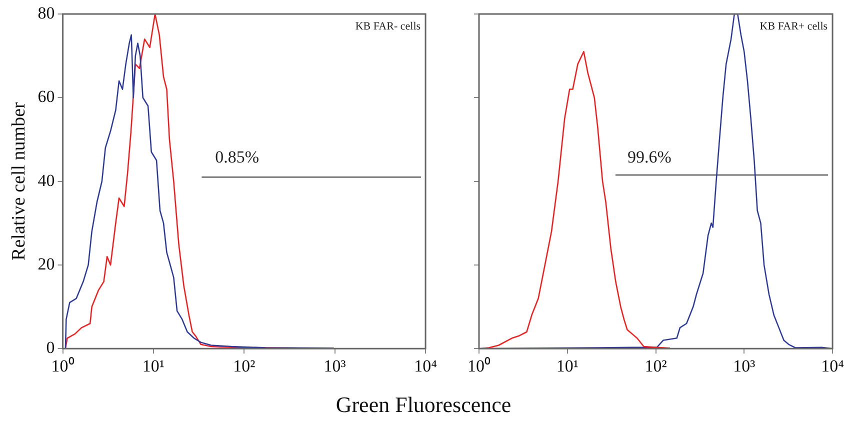 Image resolution: width=847 pixels, height=426 pixels. I want to click on annotation: KB FAR- cells, so click(388, 26).